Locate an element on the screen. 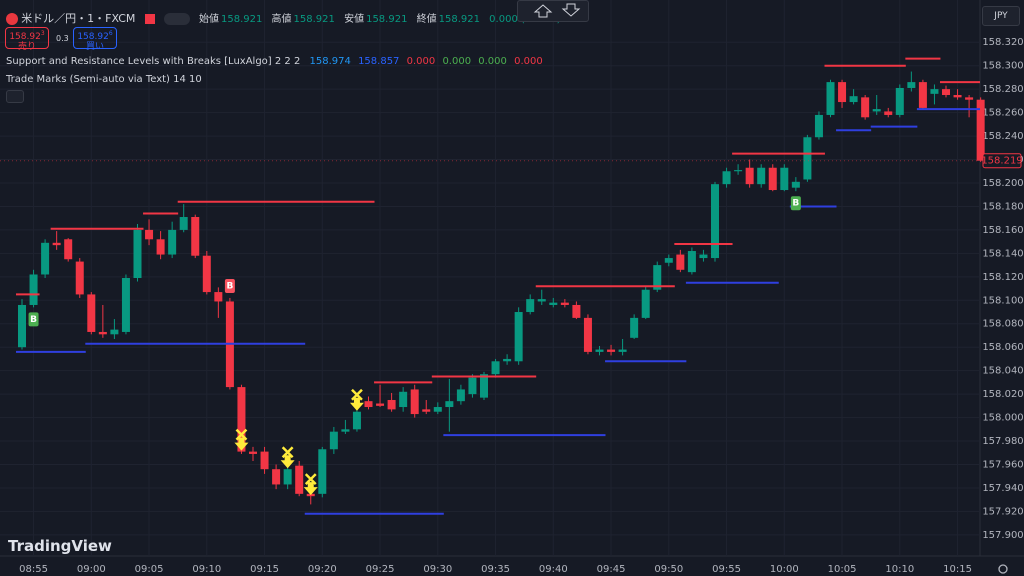 The width and height of the screenshot is (1024, 576). ohlc-label: 始値 is located at coordinates (208, 19).